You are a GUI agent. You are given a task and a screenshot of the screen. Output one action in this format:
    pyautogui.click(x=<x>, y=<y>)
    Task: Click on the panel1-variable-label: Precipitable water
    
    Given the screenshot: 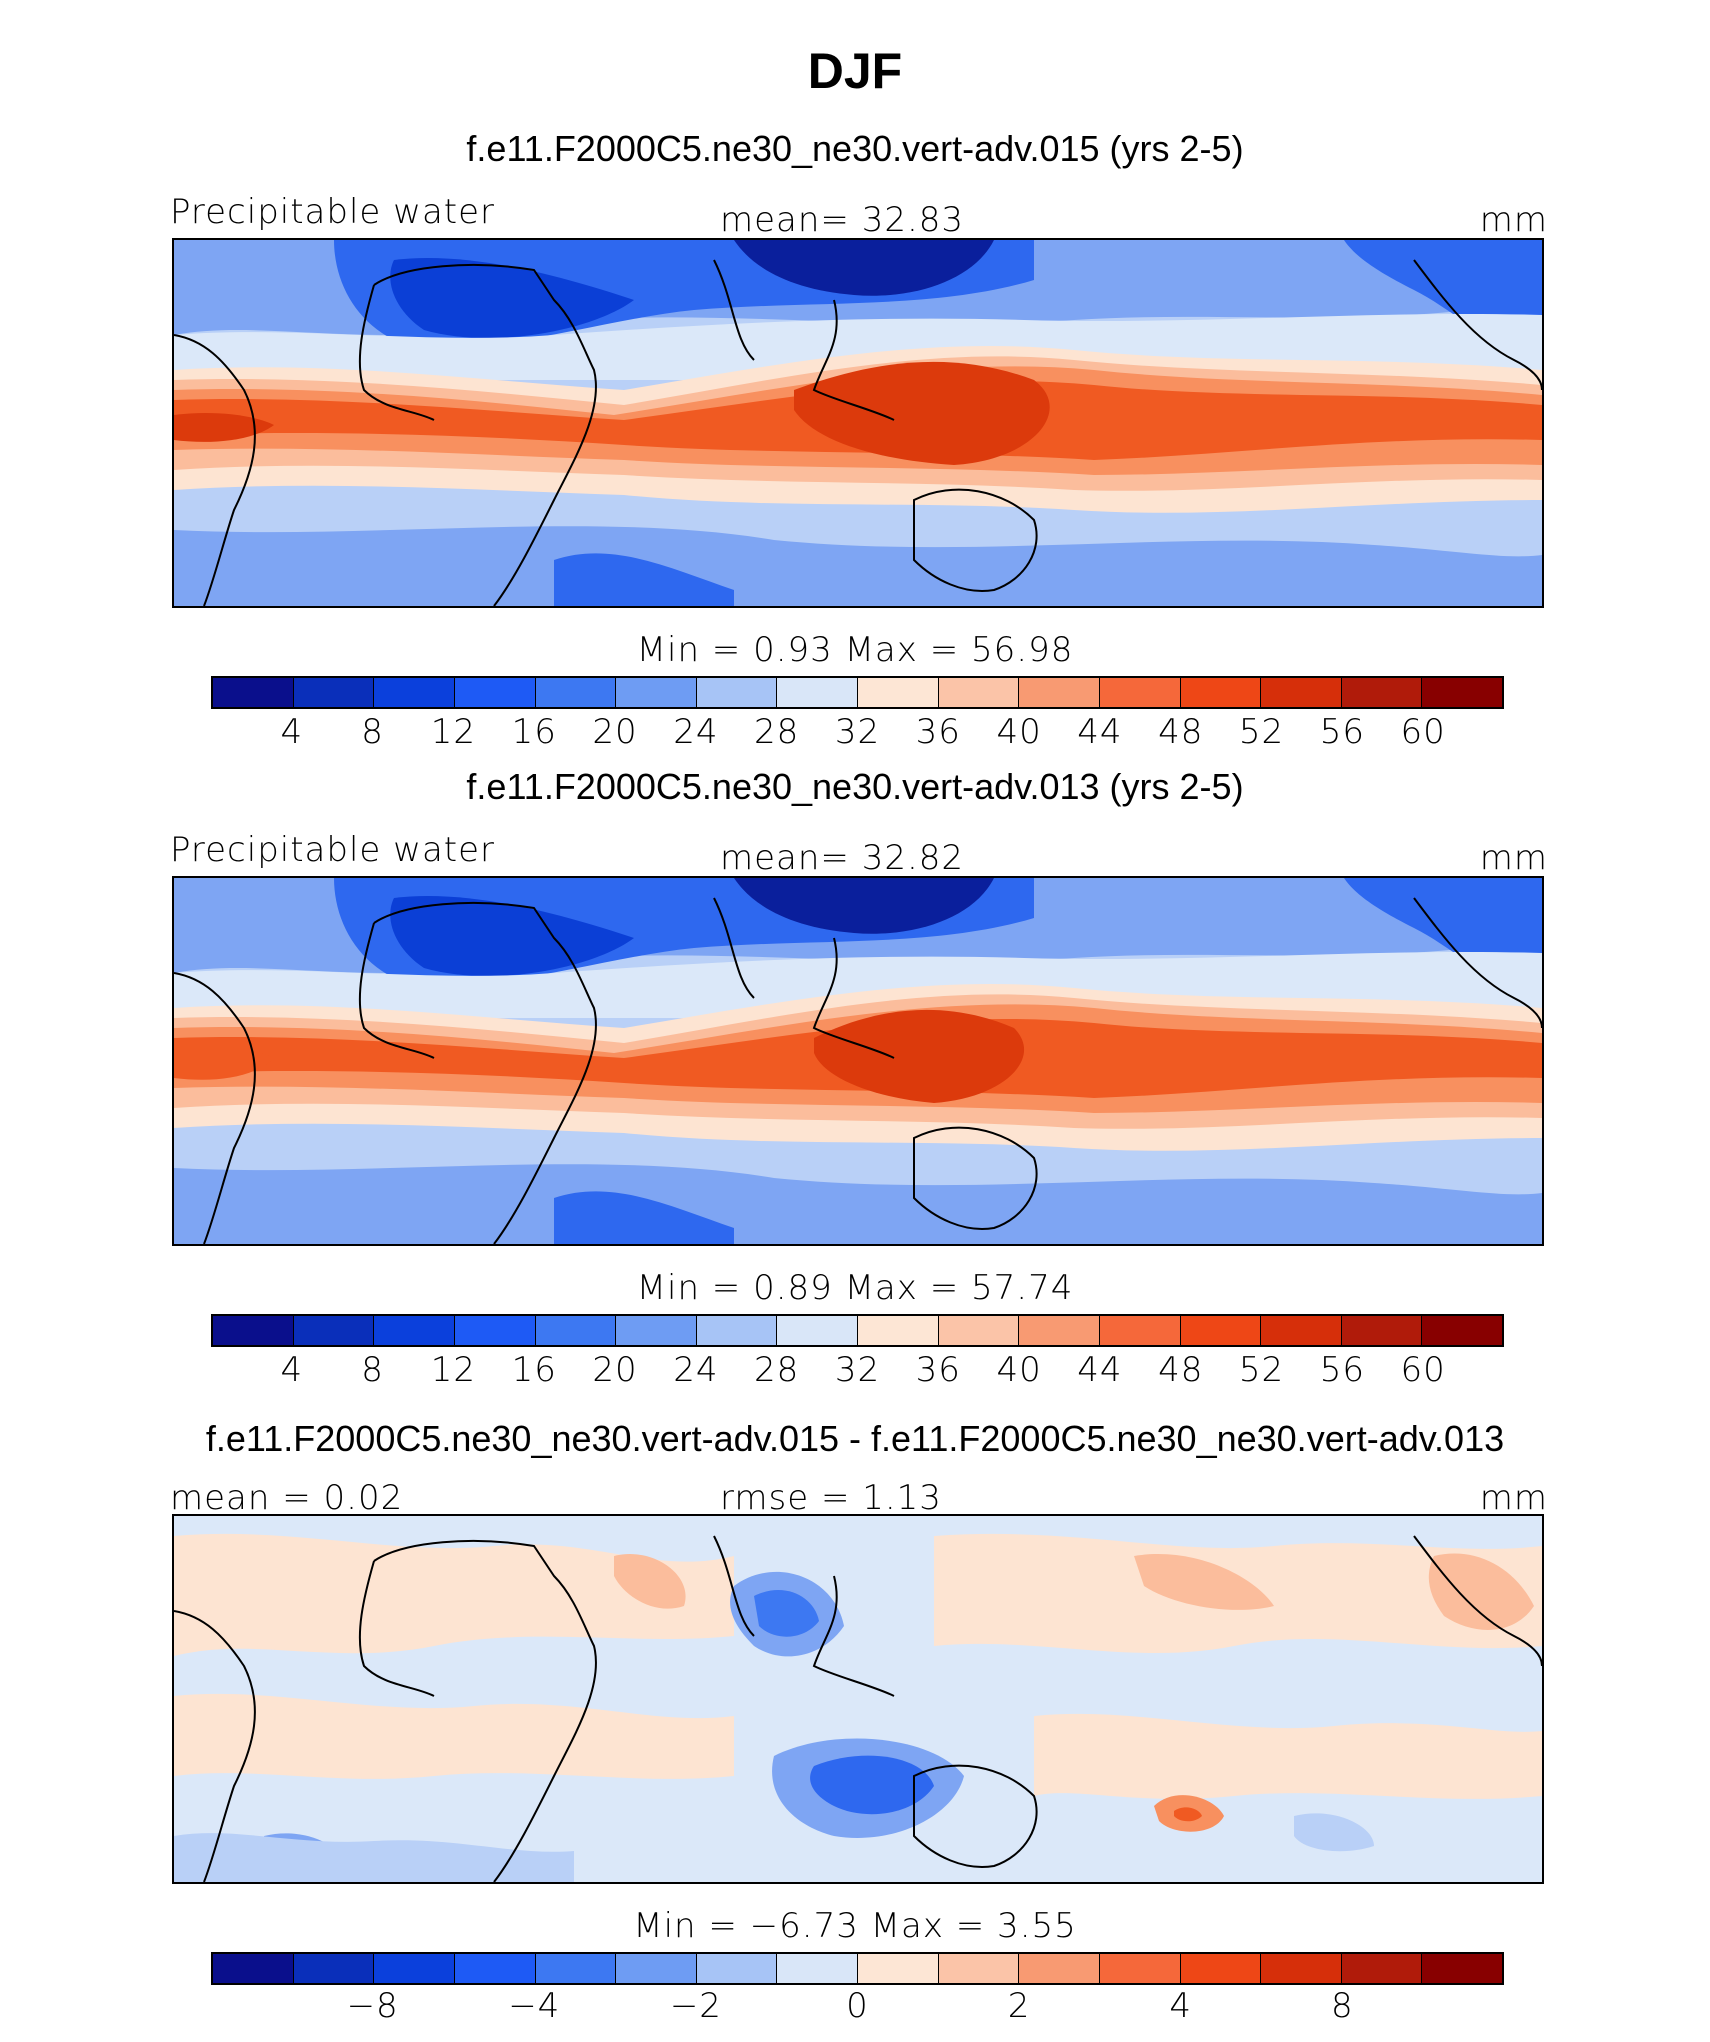 What is the action you would take?
    pyautogui.click(x=333, y=212)
    